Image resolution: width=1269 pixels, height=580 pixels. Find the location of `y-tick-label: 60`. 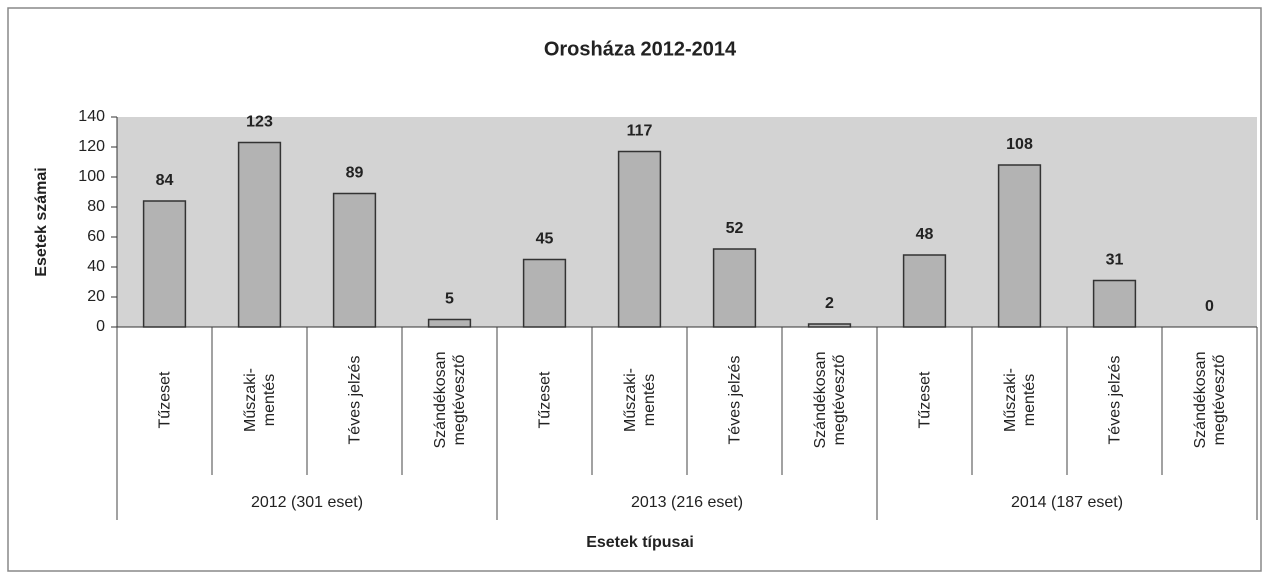

y-tick-label: 60 is located at coordinates (96, 236).